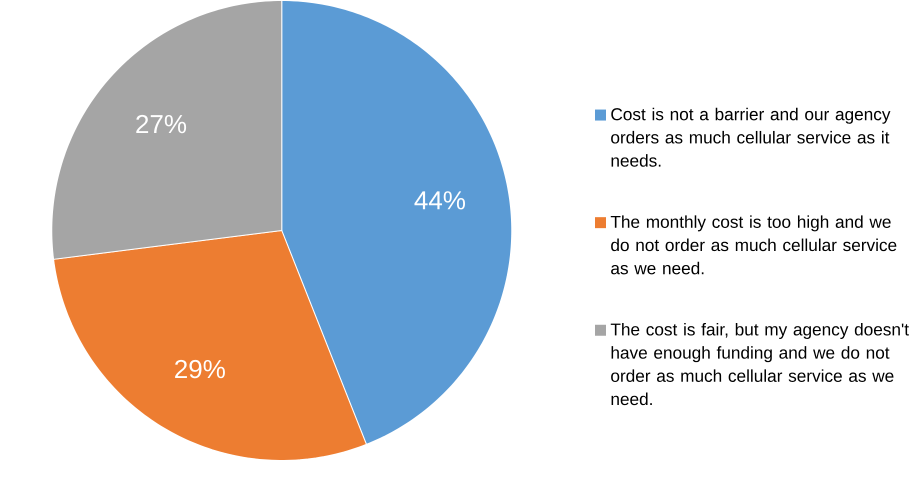  What do you see at coordinates (753, 245) in the screenshot?
I see `legend-label: The monthly cost is too high and we do not order as much cellular service as we need.` at bounding box center [753, 245].